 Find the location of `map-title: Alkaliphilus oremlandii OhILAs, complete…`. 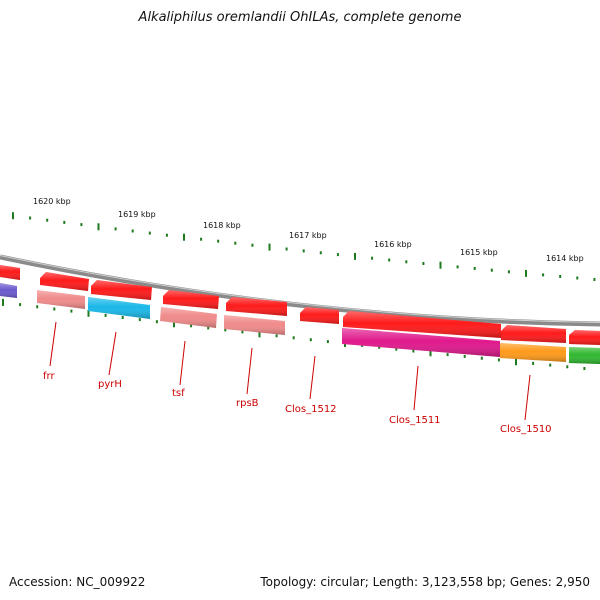

map-title: Alkaliphilus oremlandii OhILAs, complete… is located at coordinates (300, 17).